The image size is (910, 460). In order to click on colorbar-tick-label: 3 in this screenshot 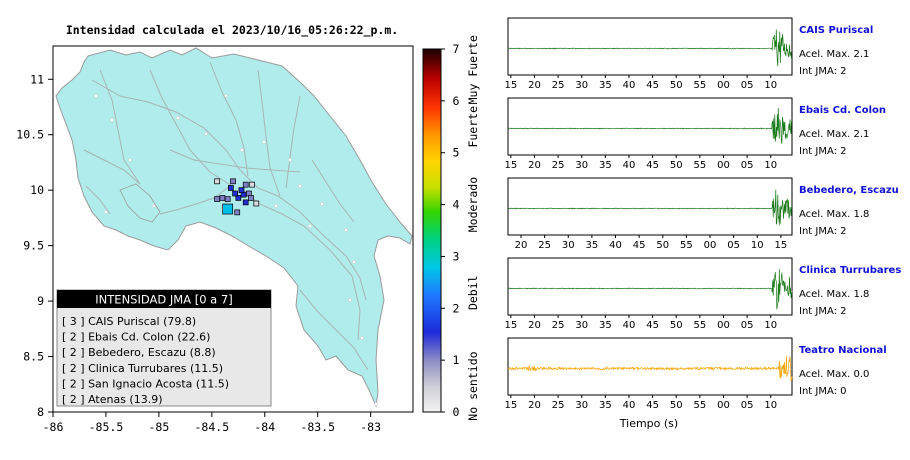, I will do `click(456, 256)`.